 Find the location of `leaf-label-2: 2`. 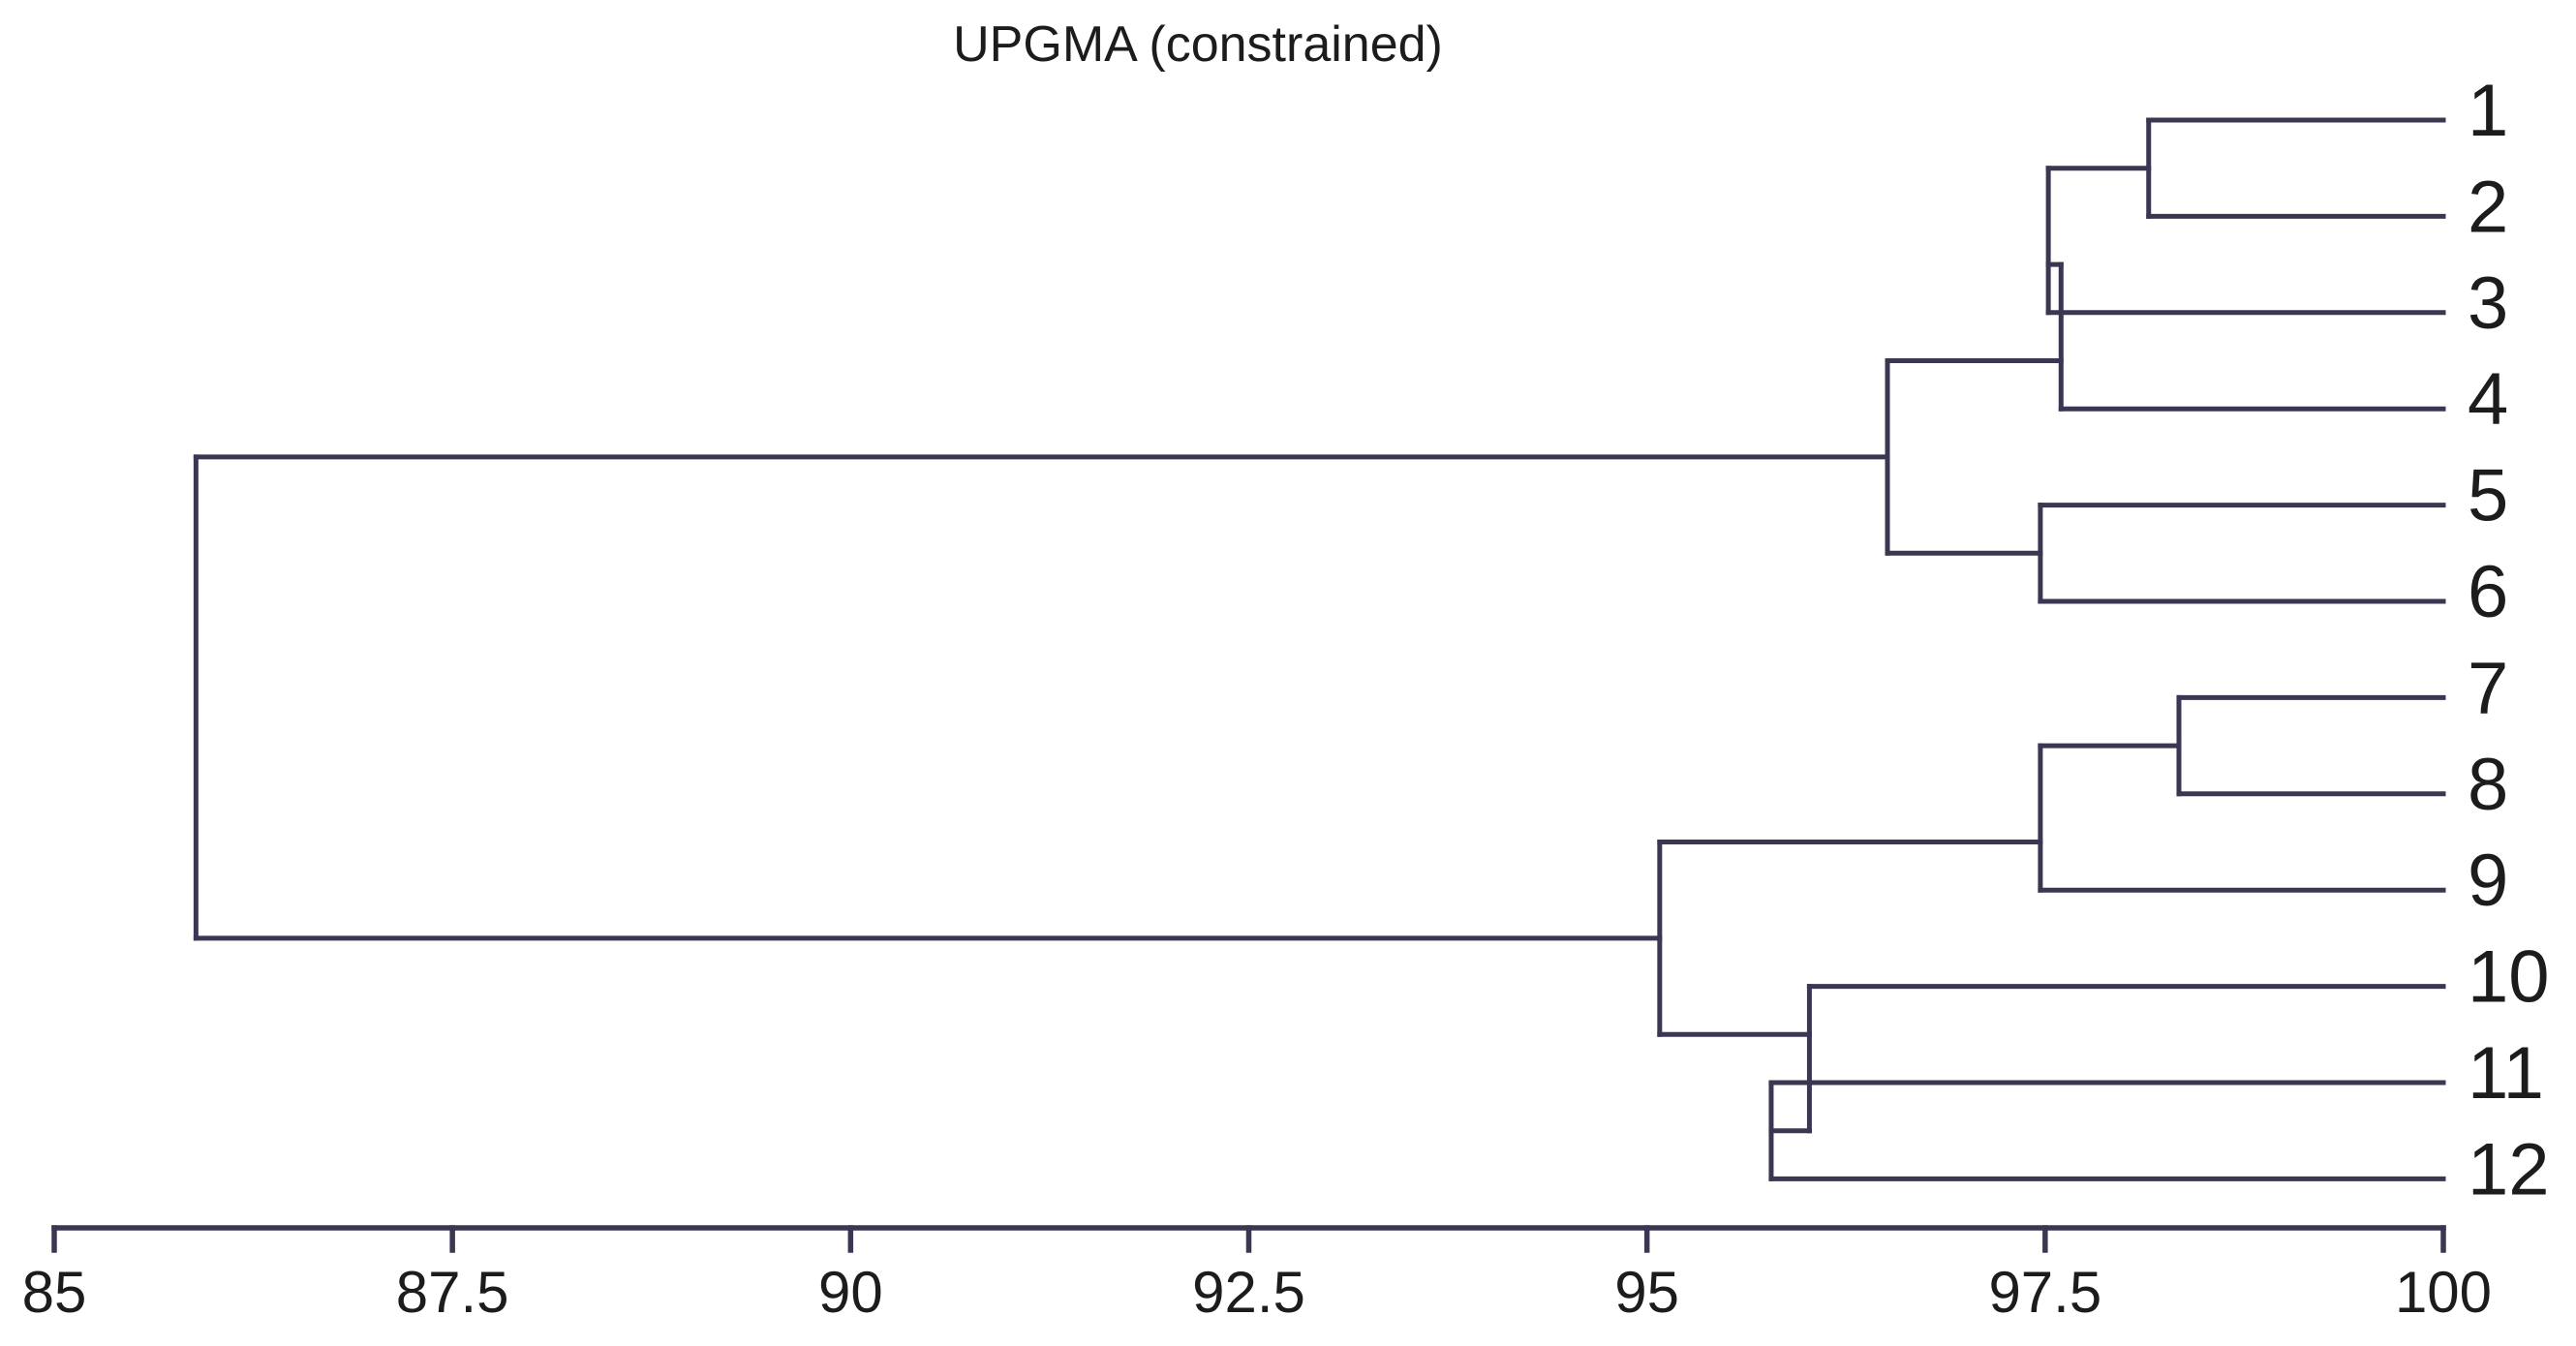

leaf-label-2: 2 is located at coordinates (2488, 207).